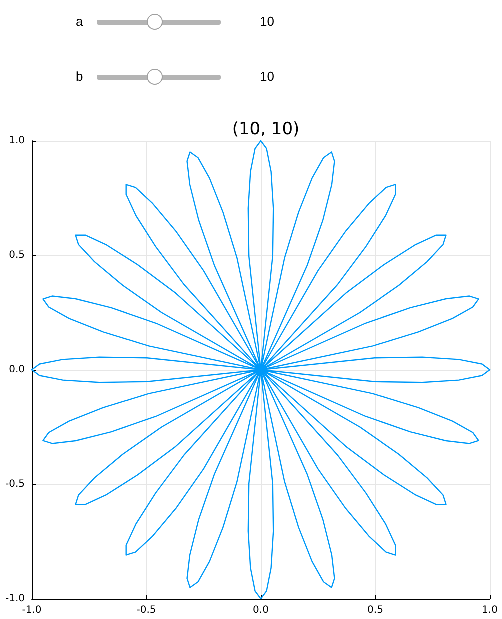 This screenshot has height=619, width=502. Describe the element at coordinates (490, 610) in the screenshot. I see `x-tick-label: 1.0` at that location.